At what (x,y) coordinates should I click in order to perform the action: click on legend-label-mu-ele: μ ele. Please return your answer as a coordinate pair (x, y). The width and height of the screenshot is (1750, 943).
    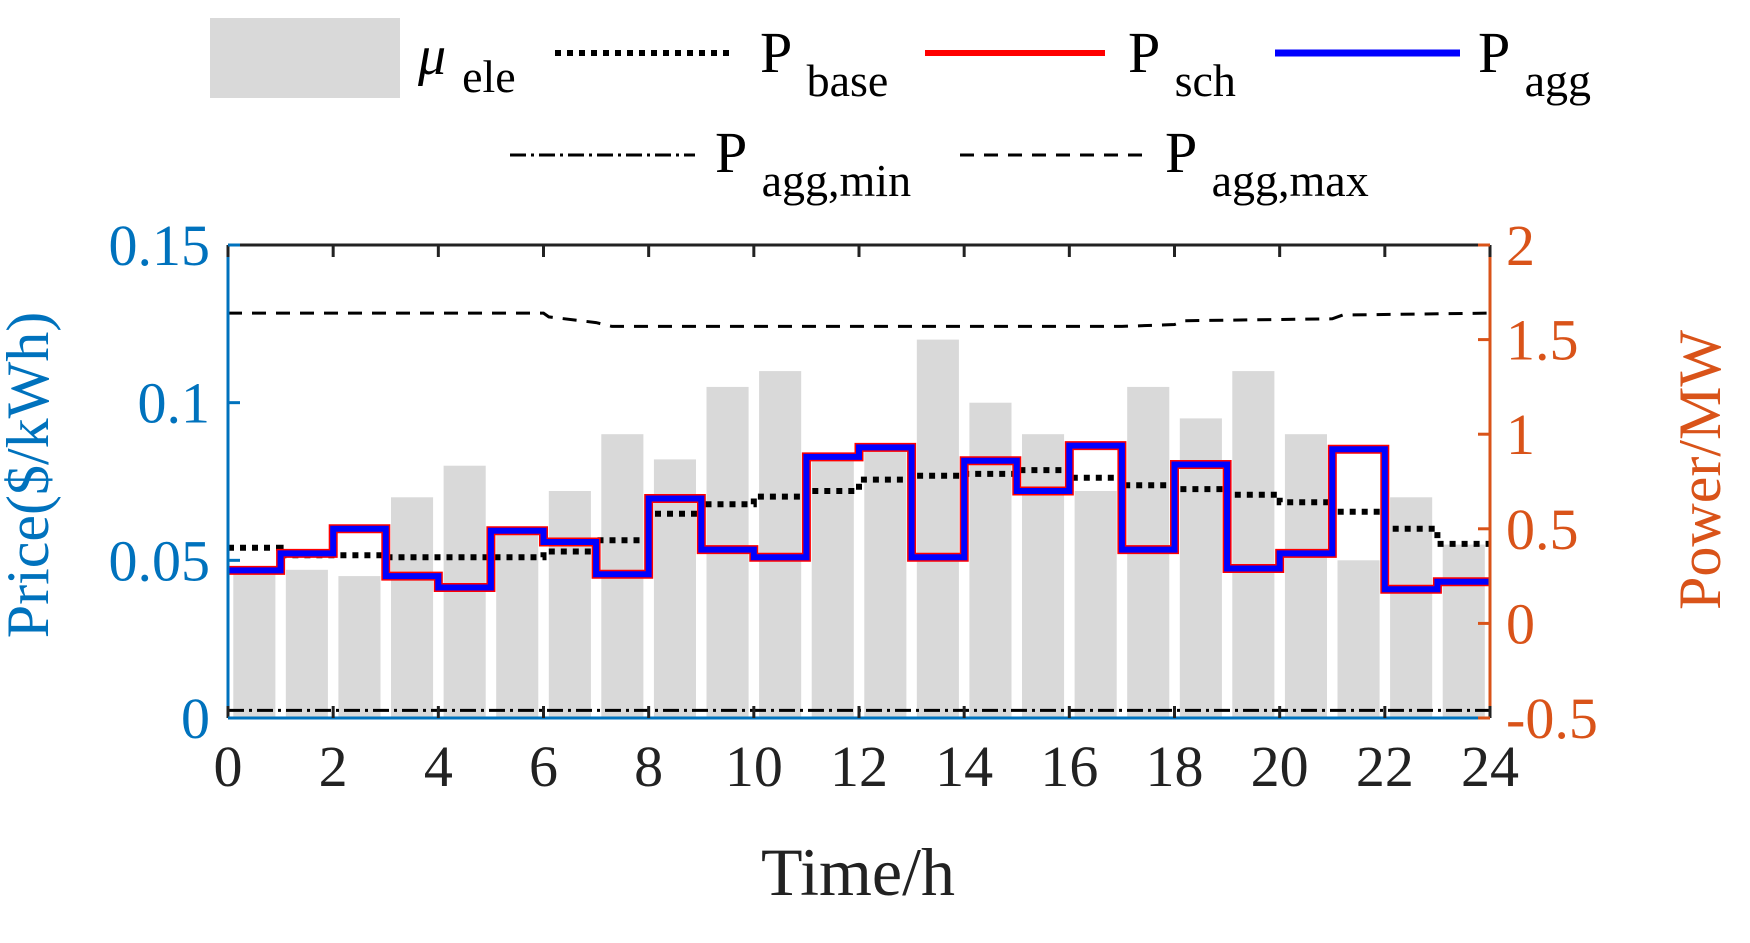
    Looking at the image, I should click on (466, 63).